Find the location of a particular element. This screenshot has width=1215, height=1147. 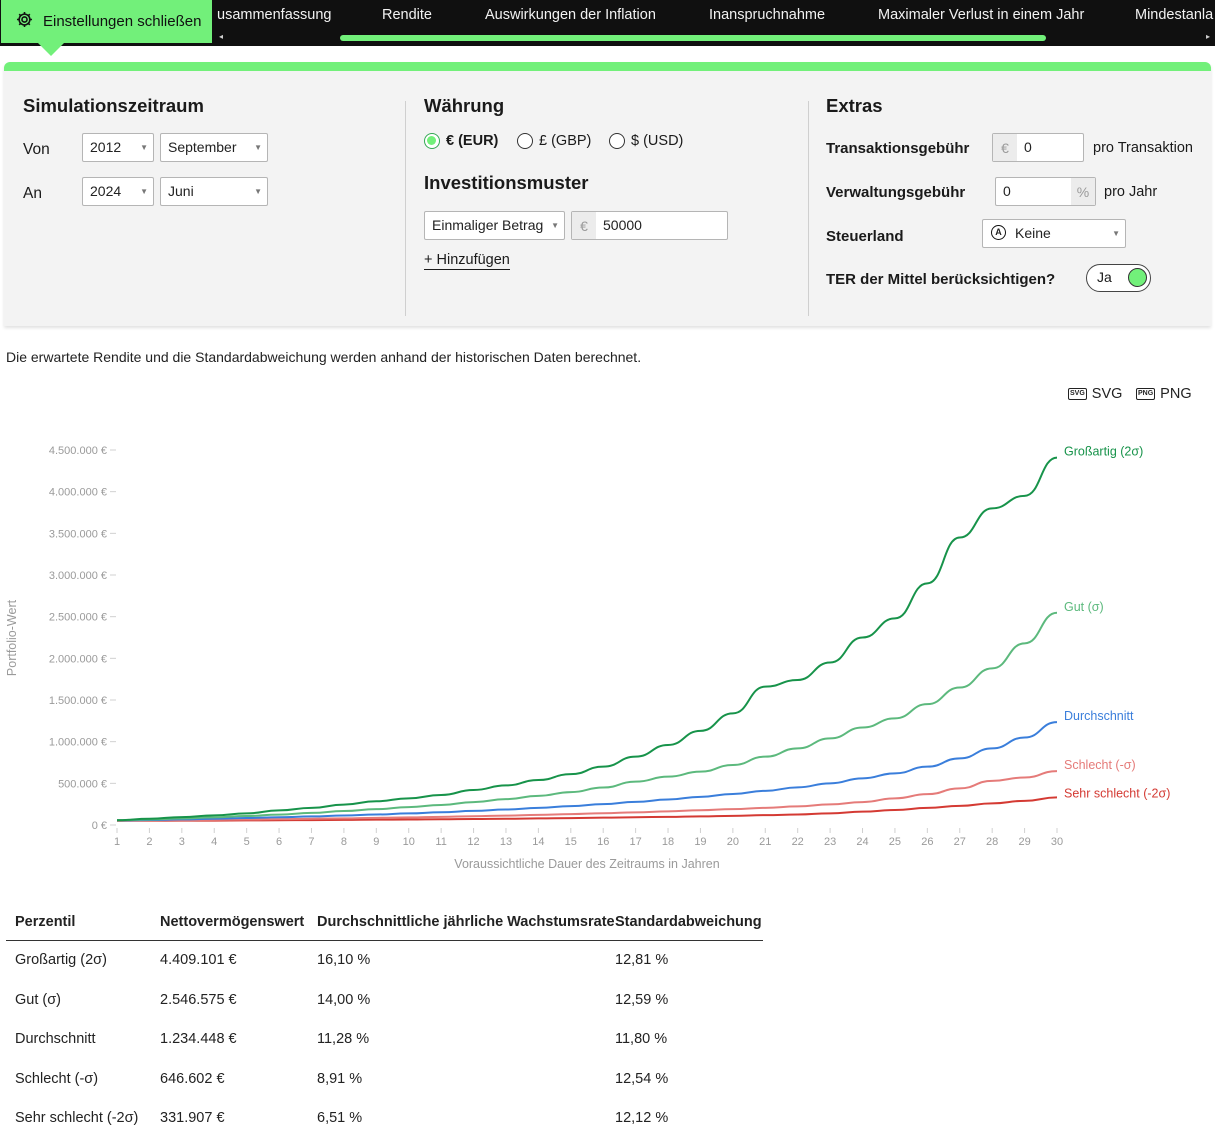

scroll-left-icon: ◂ is located at coordinates (221, 36).